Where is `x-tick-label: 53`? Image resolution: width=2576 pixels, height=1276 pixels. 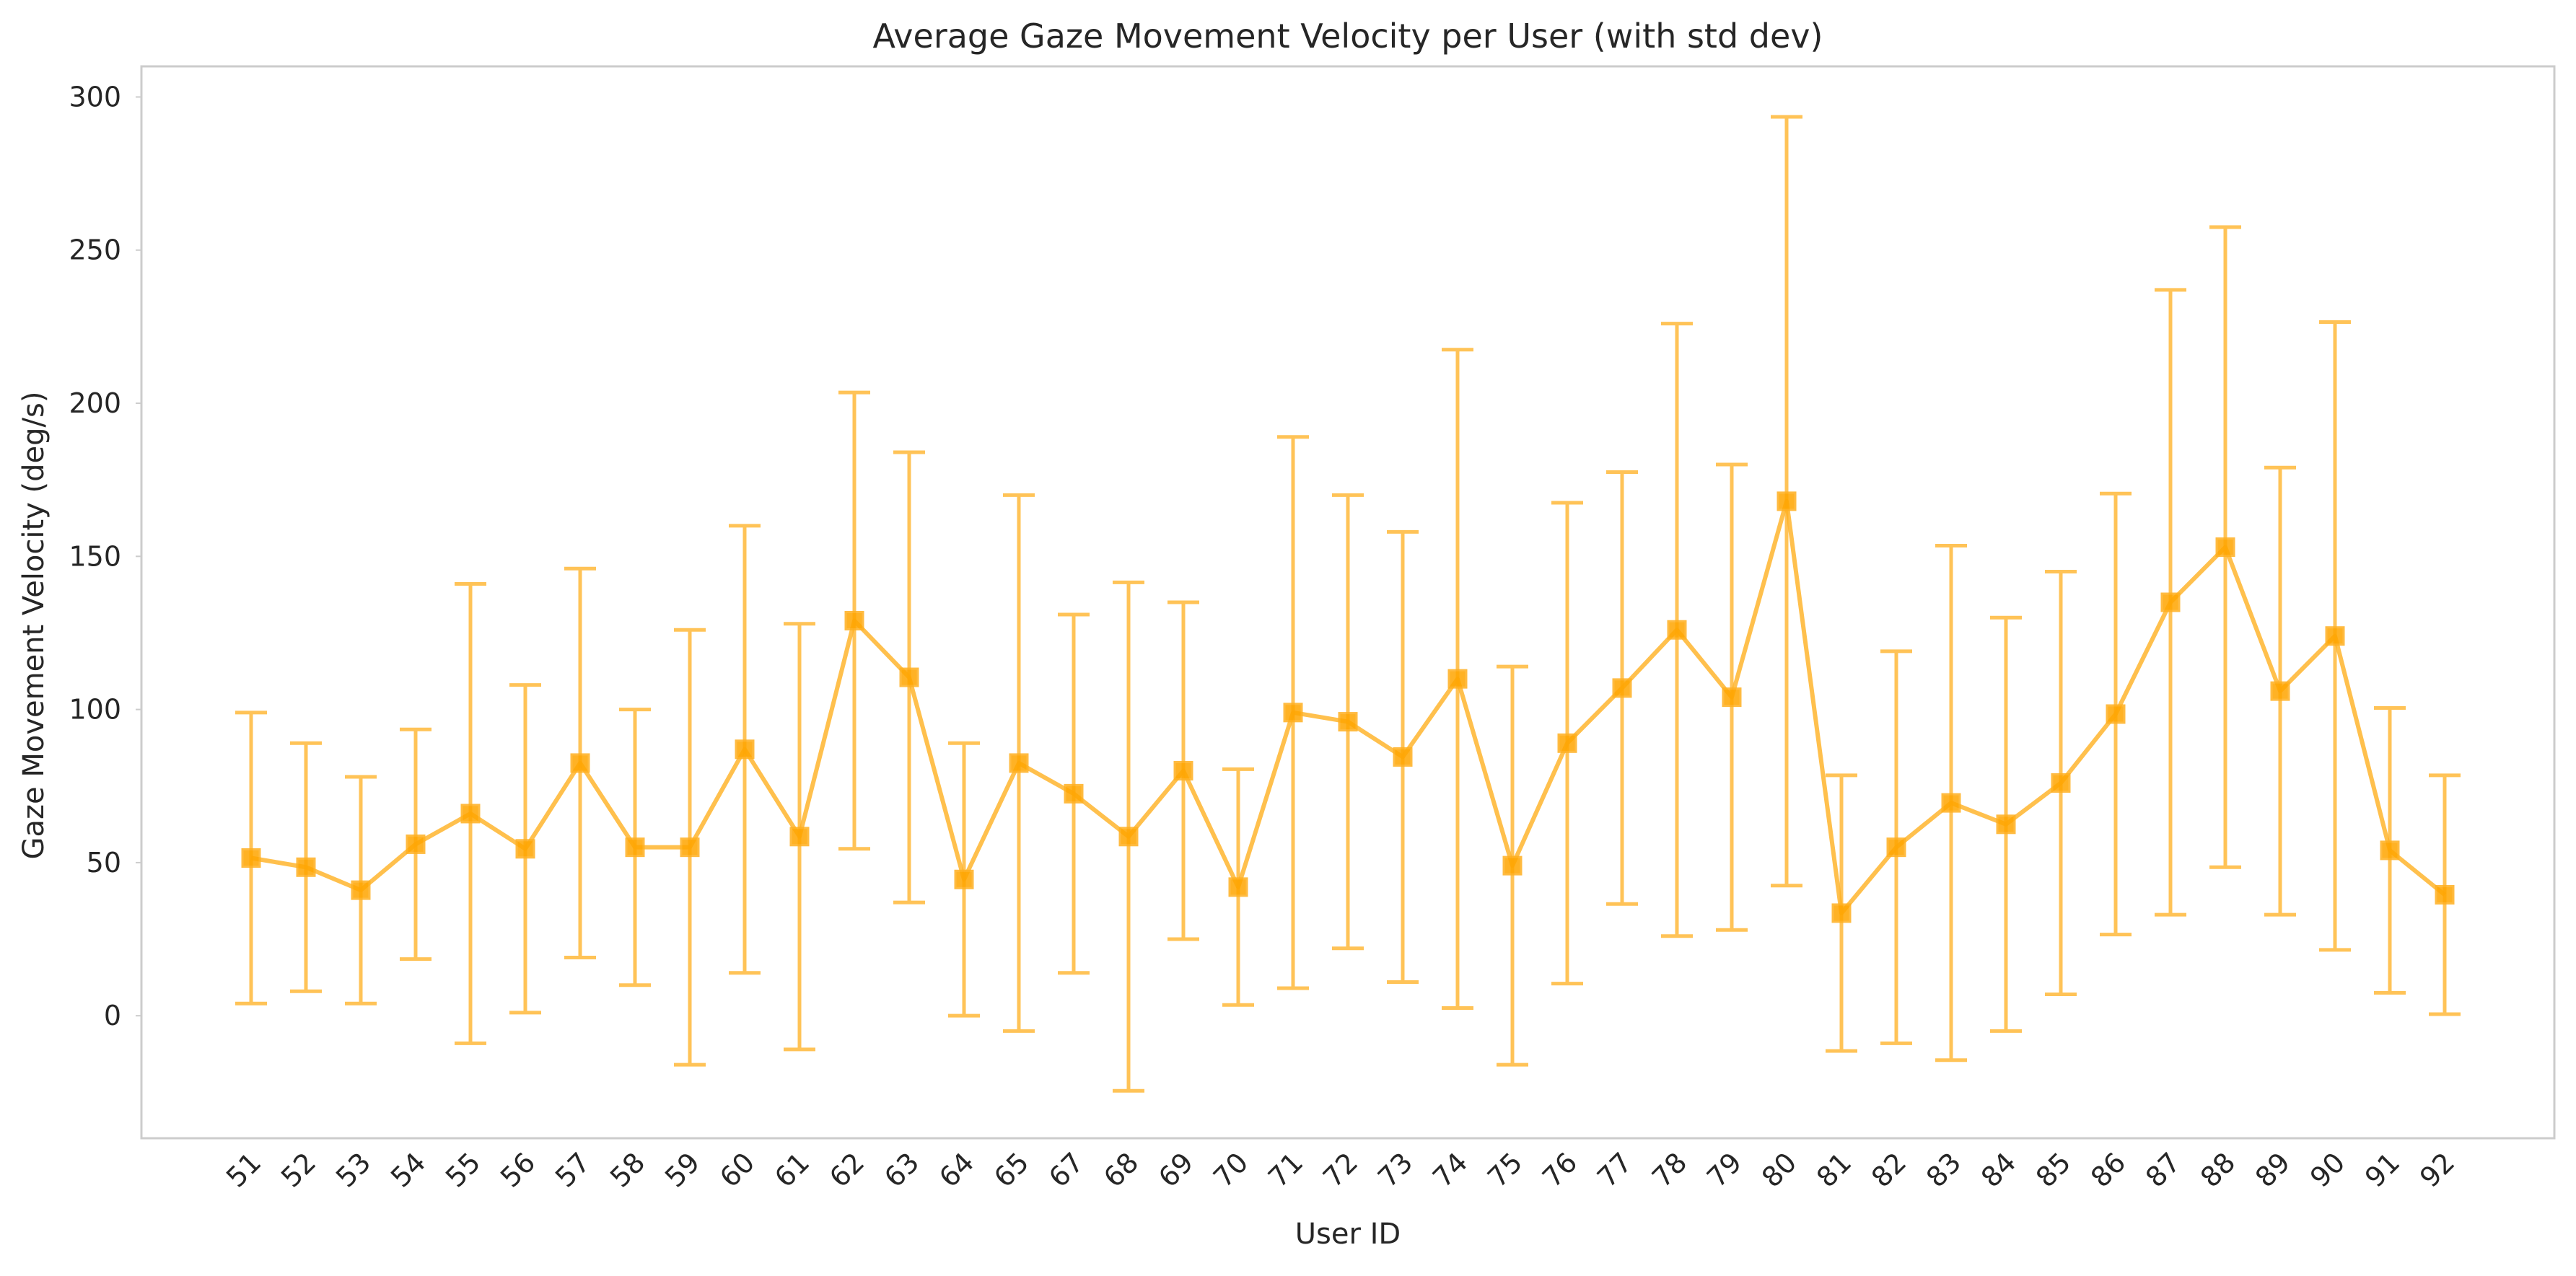 x-tick-label: 53 is located at coordinates (353, 1169).